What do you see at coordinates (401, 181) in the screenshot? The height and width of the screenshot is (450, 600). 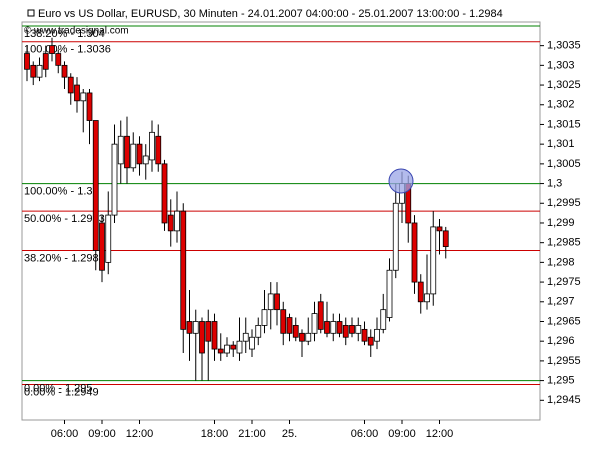 I see `marker` at bounding box center [401, 181].